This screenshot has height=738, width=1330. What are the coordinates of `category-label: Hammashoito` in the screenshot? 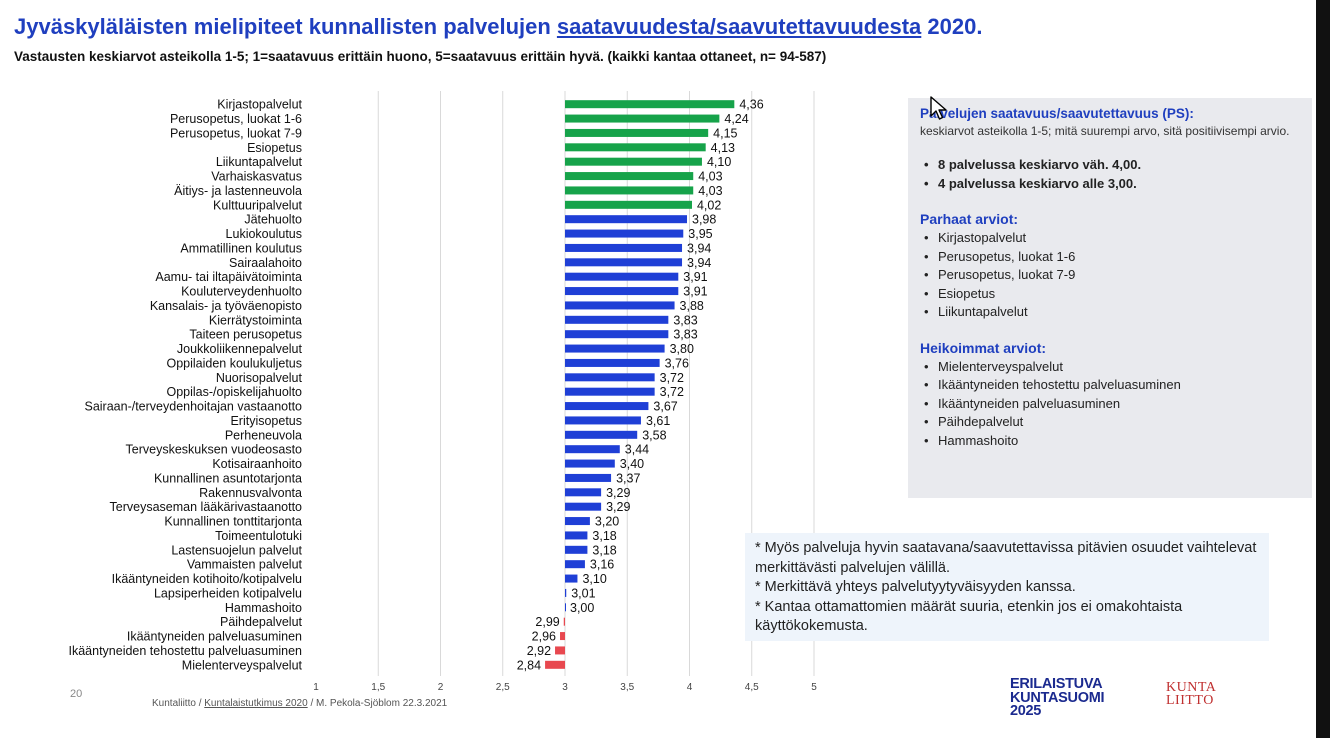 It's located at (263, 608).